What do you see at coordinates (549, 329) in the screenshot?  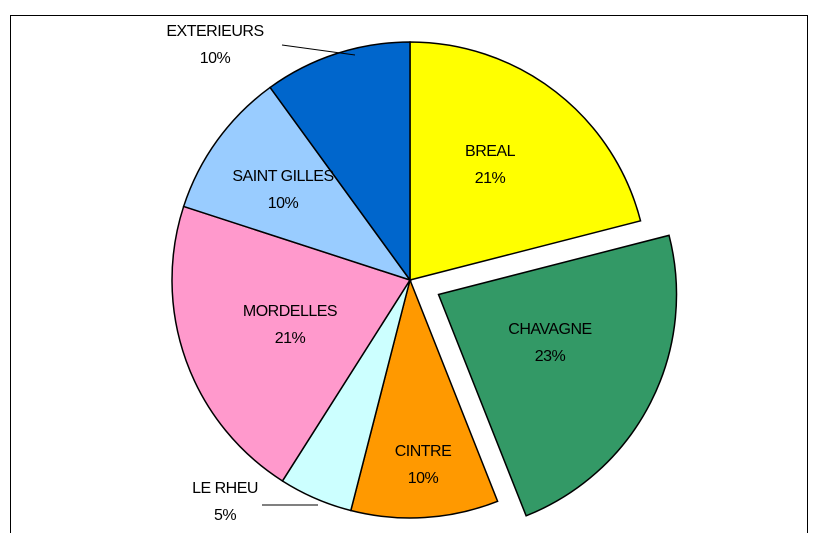 I see `slice-label: CHAVAGNE` at bounding box center [549, 329].